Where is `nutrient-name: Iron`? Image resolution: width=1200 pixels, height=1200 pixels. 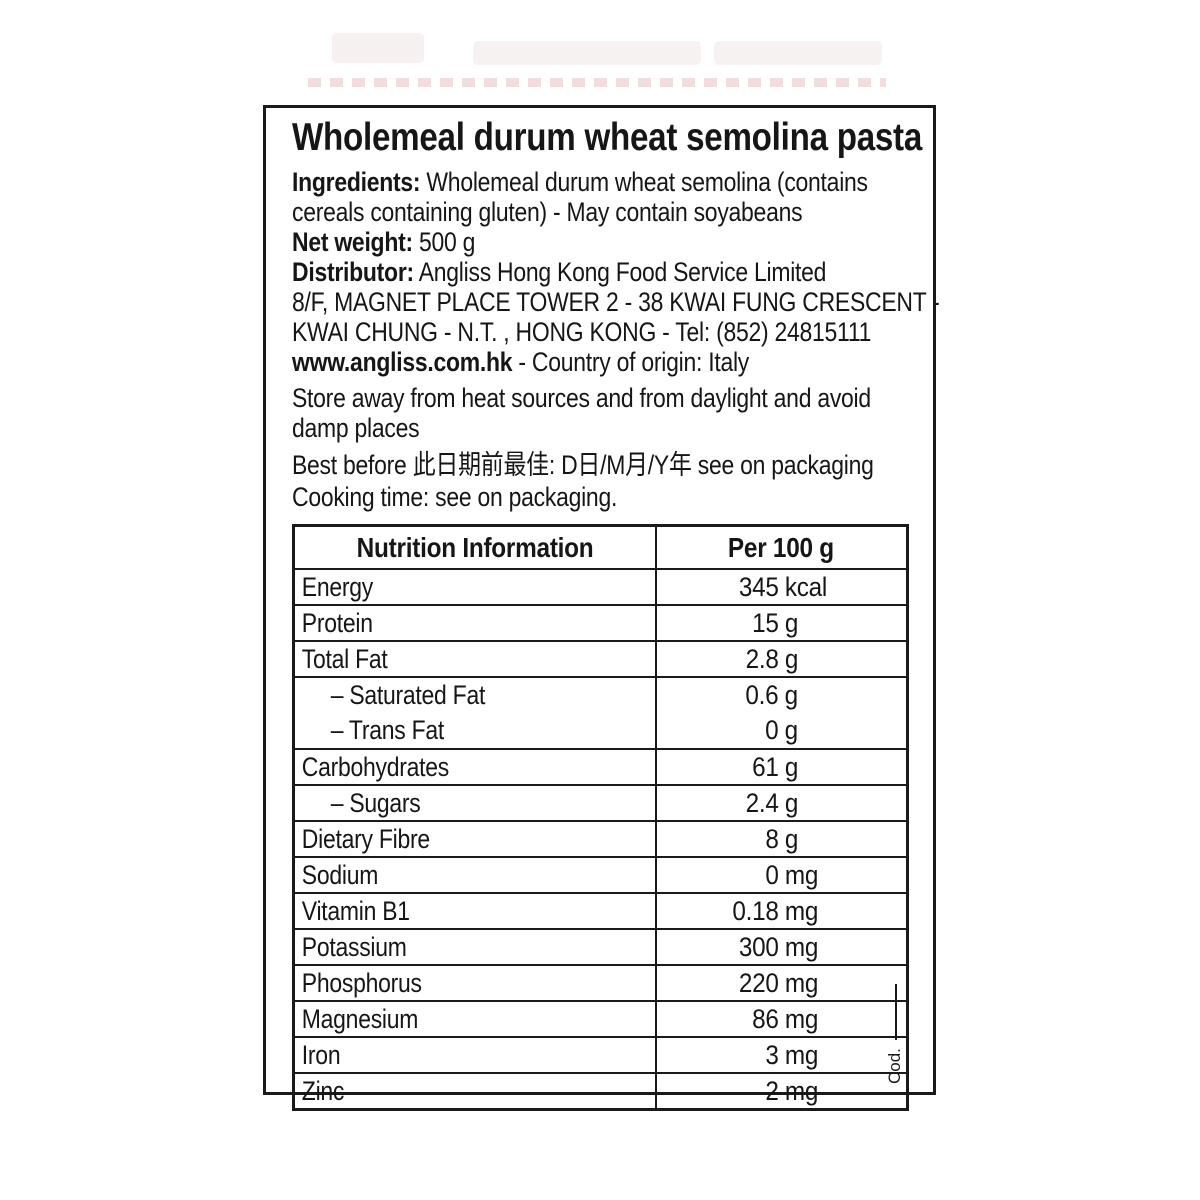
nutrient-name: Iron is located at coordinates (321, 1054).